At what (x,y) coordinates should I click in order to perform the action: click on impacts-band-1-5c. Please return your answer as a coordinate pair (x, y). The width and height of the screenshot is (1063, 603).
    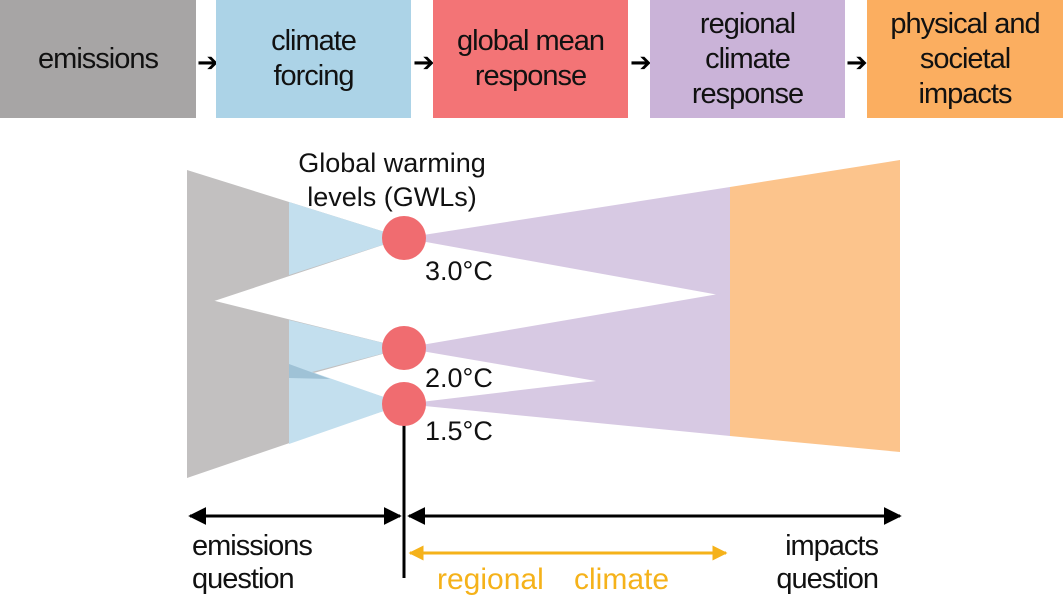
    Looking at the image, I should click on (815, 403).